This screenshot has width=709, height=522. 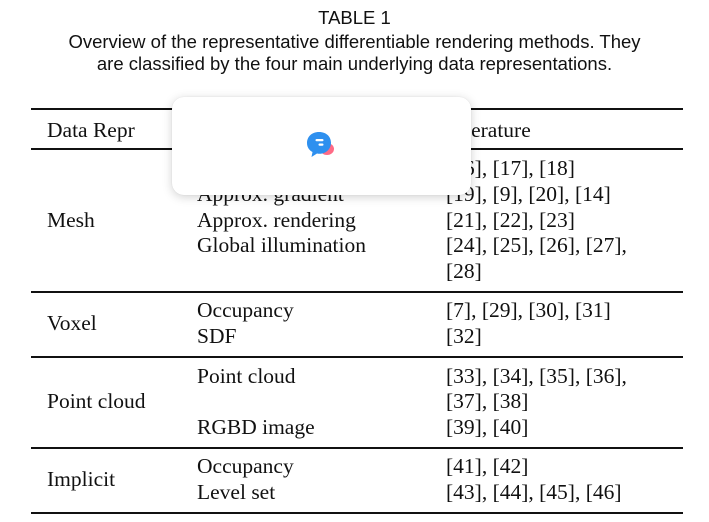 I want to click on voxel-refs-line-1: [7], [29], [30], [31], so click(x=528, y=310).